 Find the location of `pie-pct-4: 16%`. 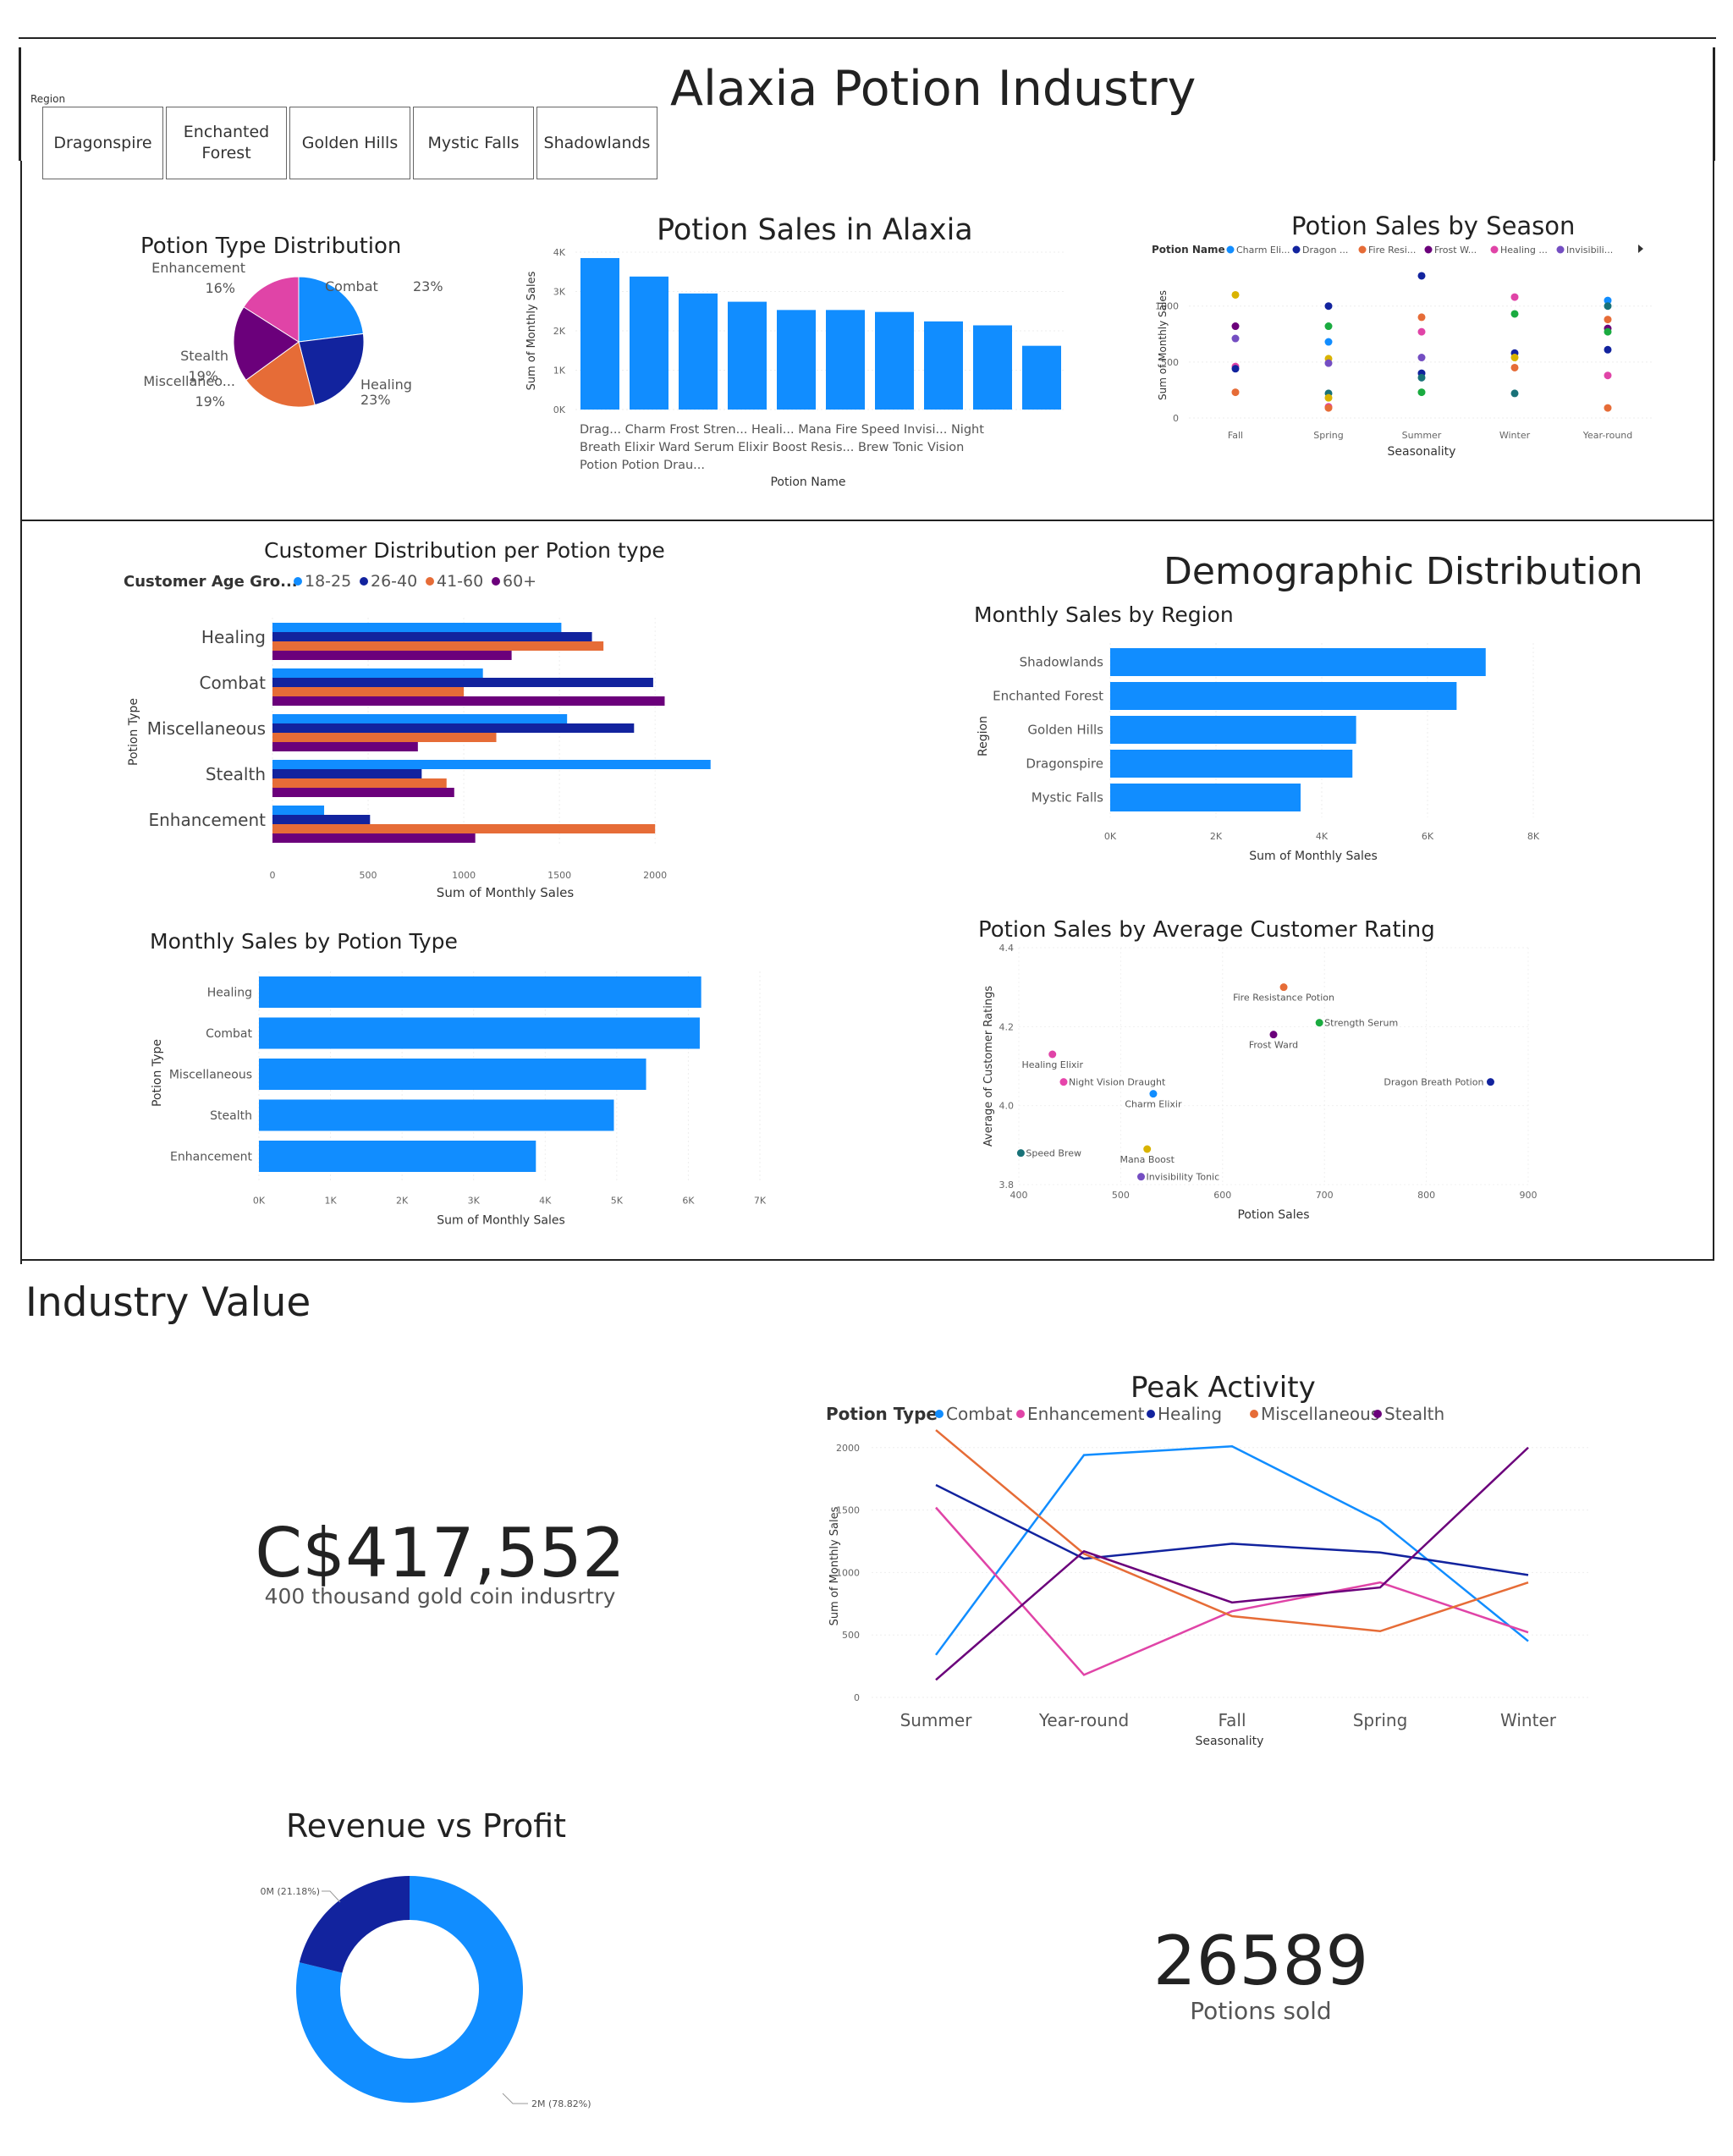

pie-pct-4: 16% is located at coordinates (220, 288).